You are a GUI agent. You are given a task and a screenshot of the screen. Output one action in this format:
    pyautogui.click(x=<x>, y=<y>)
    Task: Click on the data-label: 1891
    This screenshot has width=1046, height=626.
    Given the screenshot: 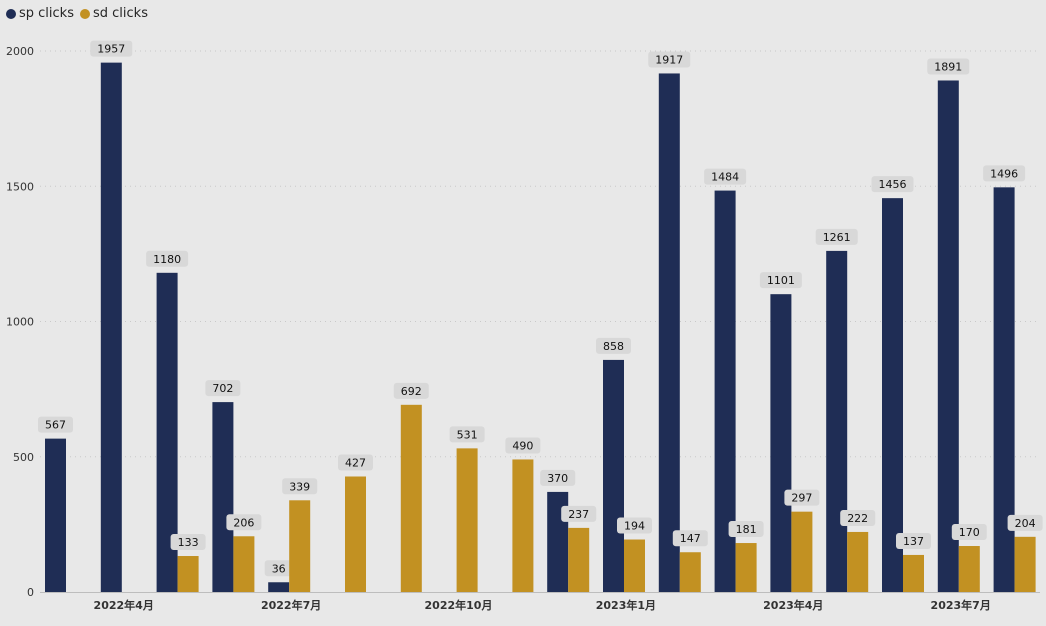 What is the action you would take?
    pyautogui.click(x=948, y=66)
    